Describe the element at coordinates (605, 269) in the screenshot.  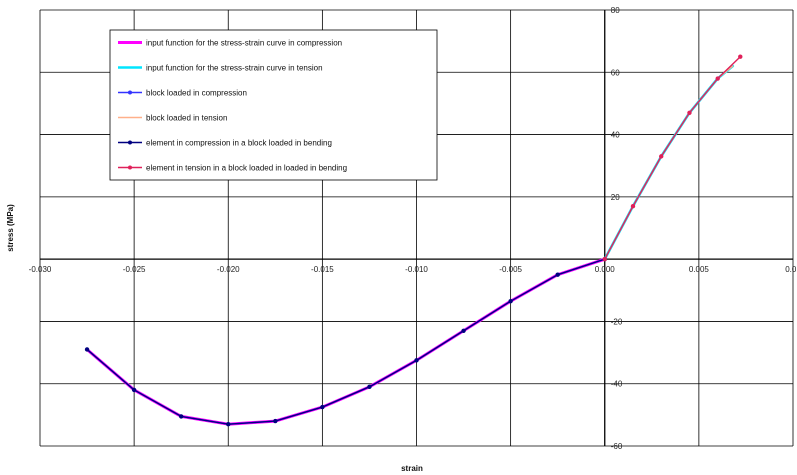
I see `x-tick-label: 0.000` at that location.